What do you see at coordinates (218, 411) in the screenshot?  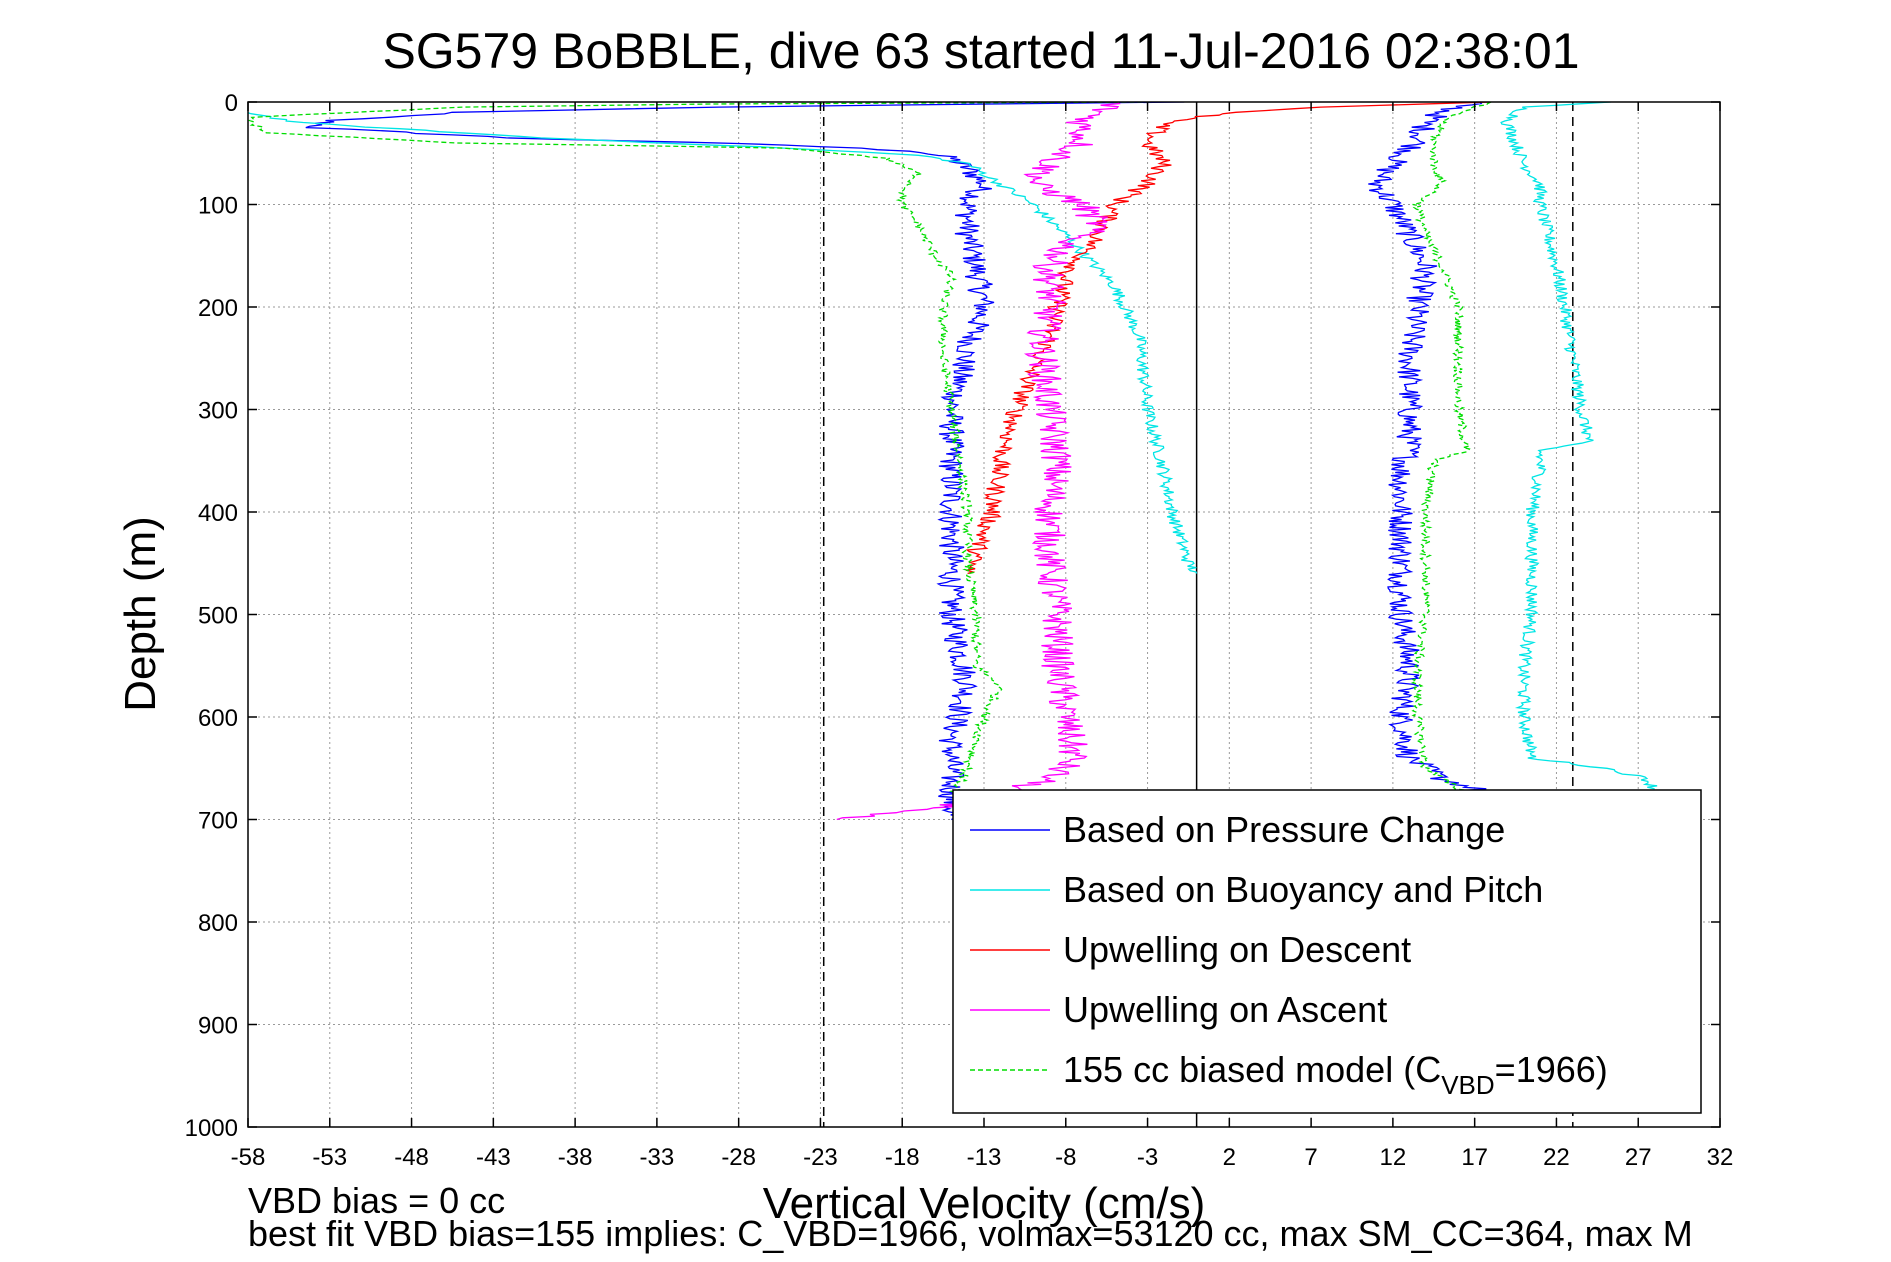 I see `y-tick-label: 300` at bounding box center [218, 411].